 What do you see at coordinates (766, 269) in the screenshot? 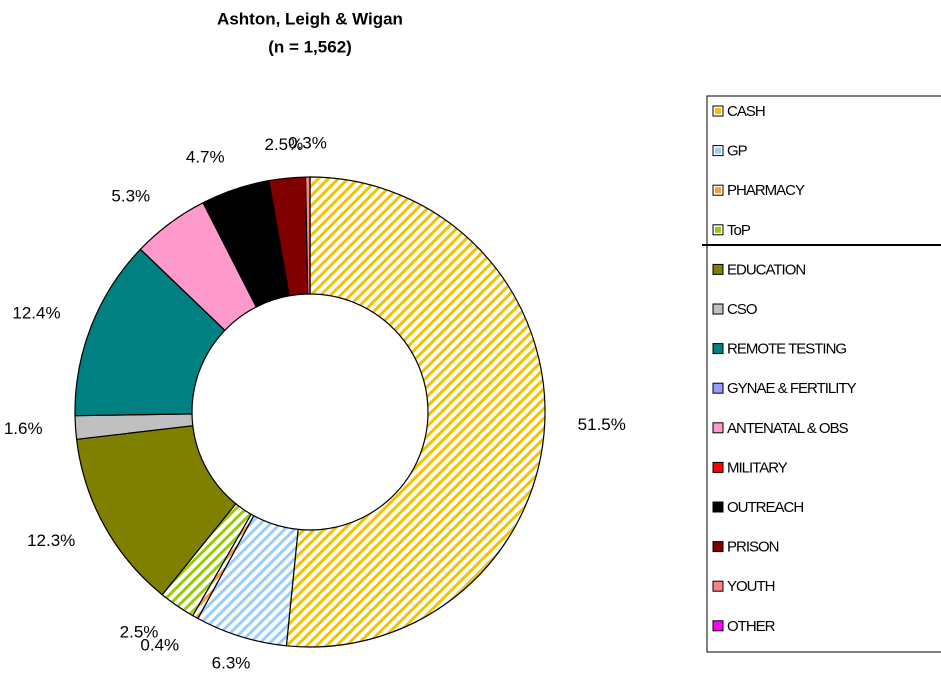
I see `legend-label: EDUCATION` at bounding box center [766, 269].